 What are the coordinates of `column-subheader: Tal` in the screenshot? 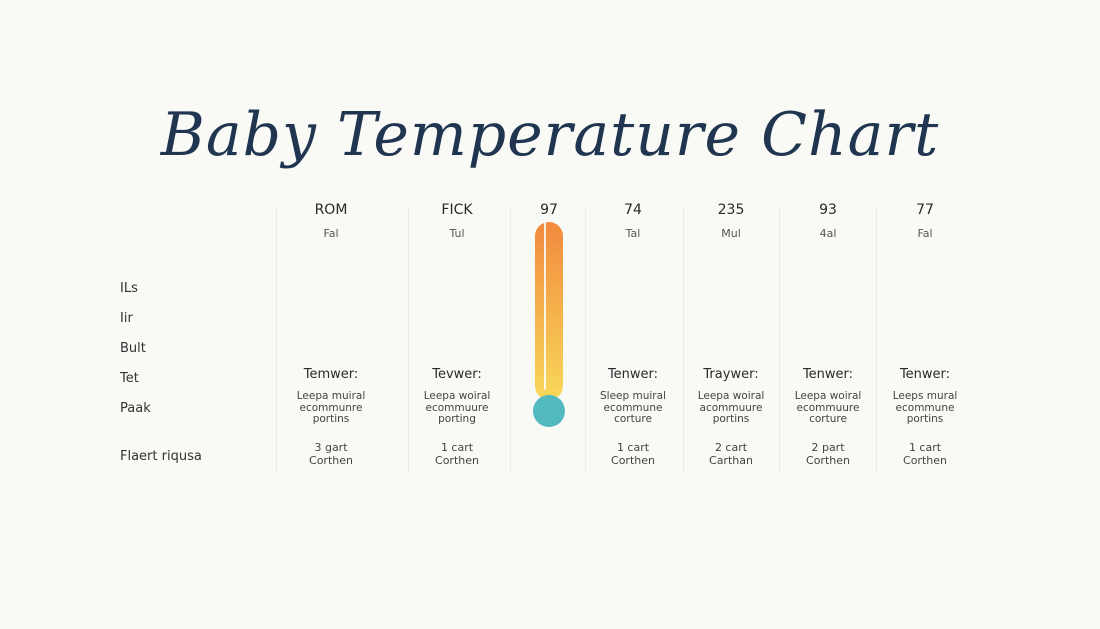 It's located at (633, 233).